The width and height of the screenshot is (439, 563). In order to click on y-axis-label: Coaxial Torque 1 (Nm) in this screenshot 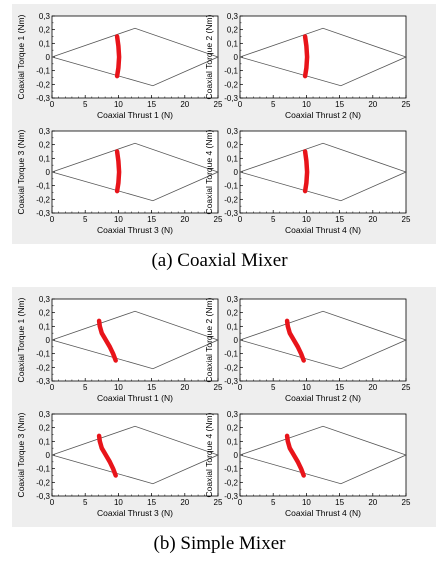, I will do `click(21, 339)`.